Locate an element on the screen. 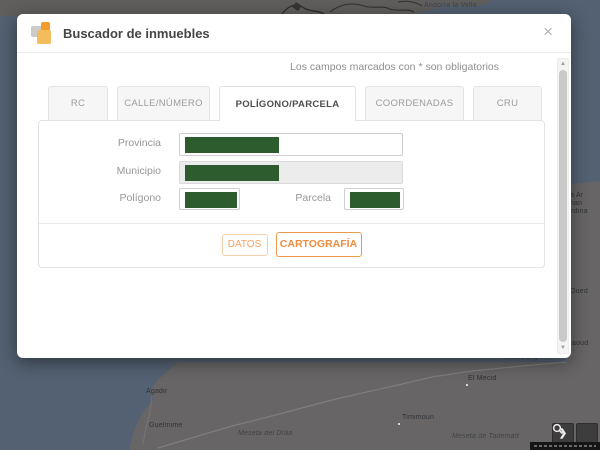 The image size is (600, 450). map-toolbar: ❯ is located at coordinates (575, 433).